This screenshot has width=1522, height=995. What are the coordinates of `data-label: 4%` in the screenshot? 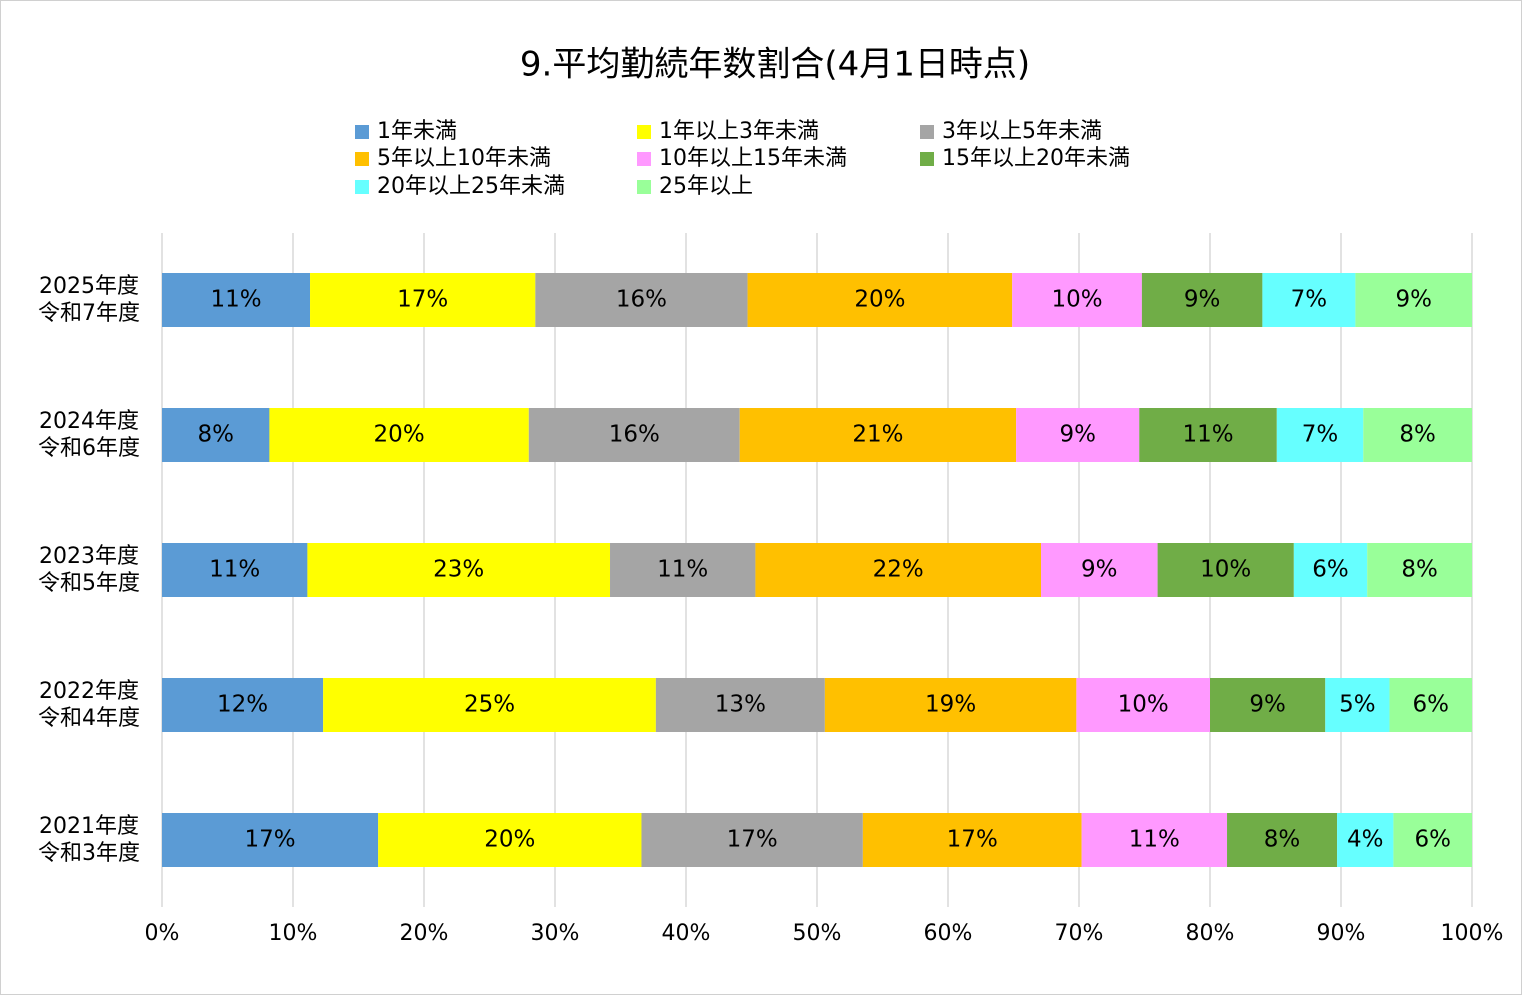 It's located at (1365, 840).